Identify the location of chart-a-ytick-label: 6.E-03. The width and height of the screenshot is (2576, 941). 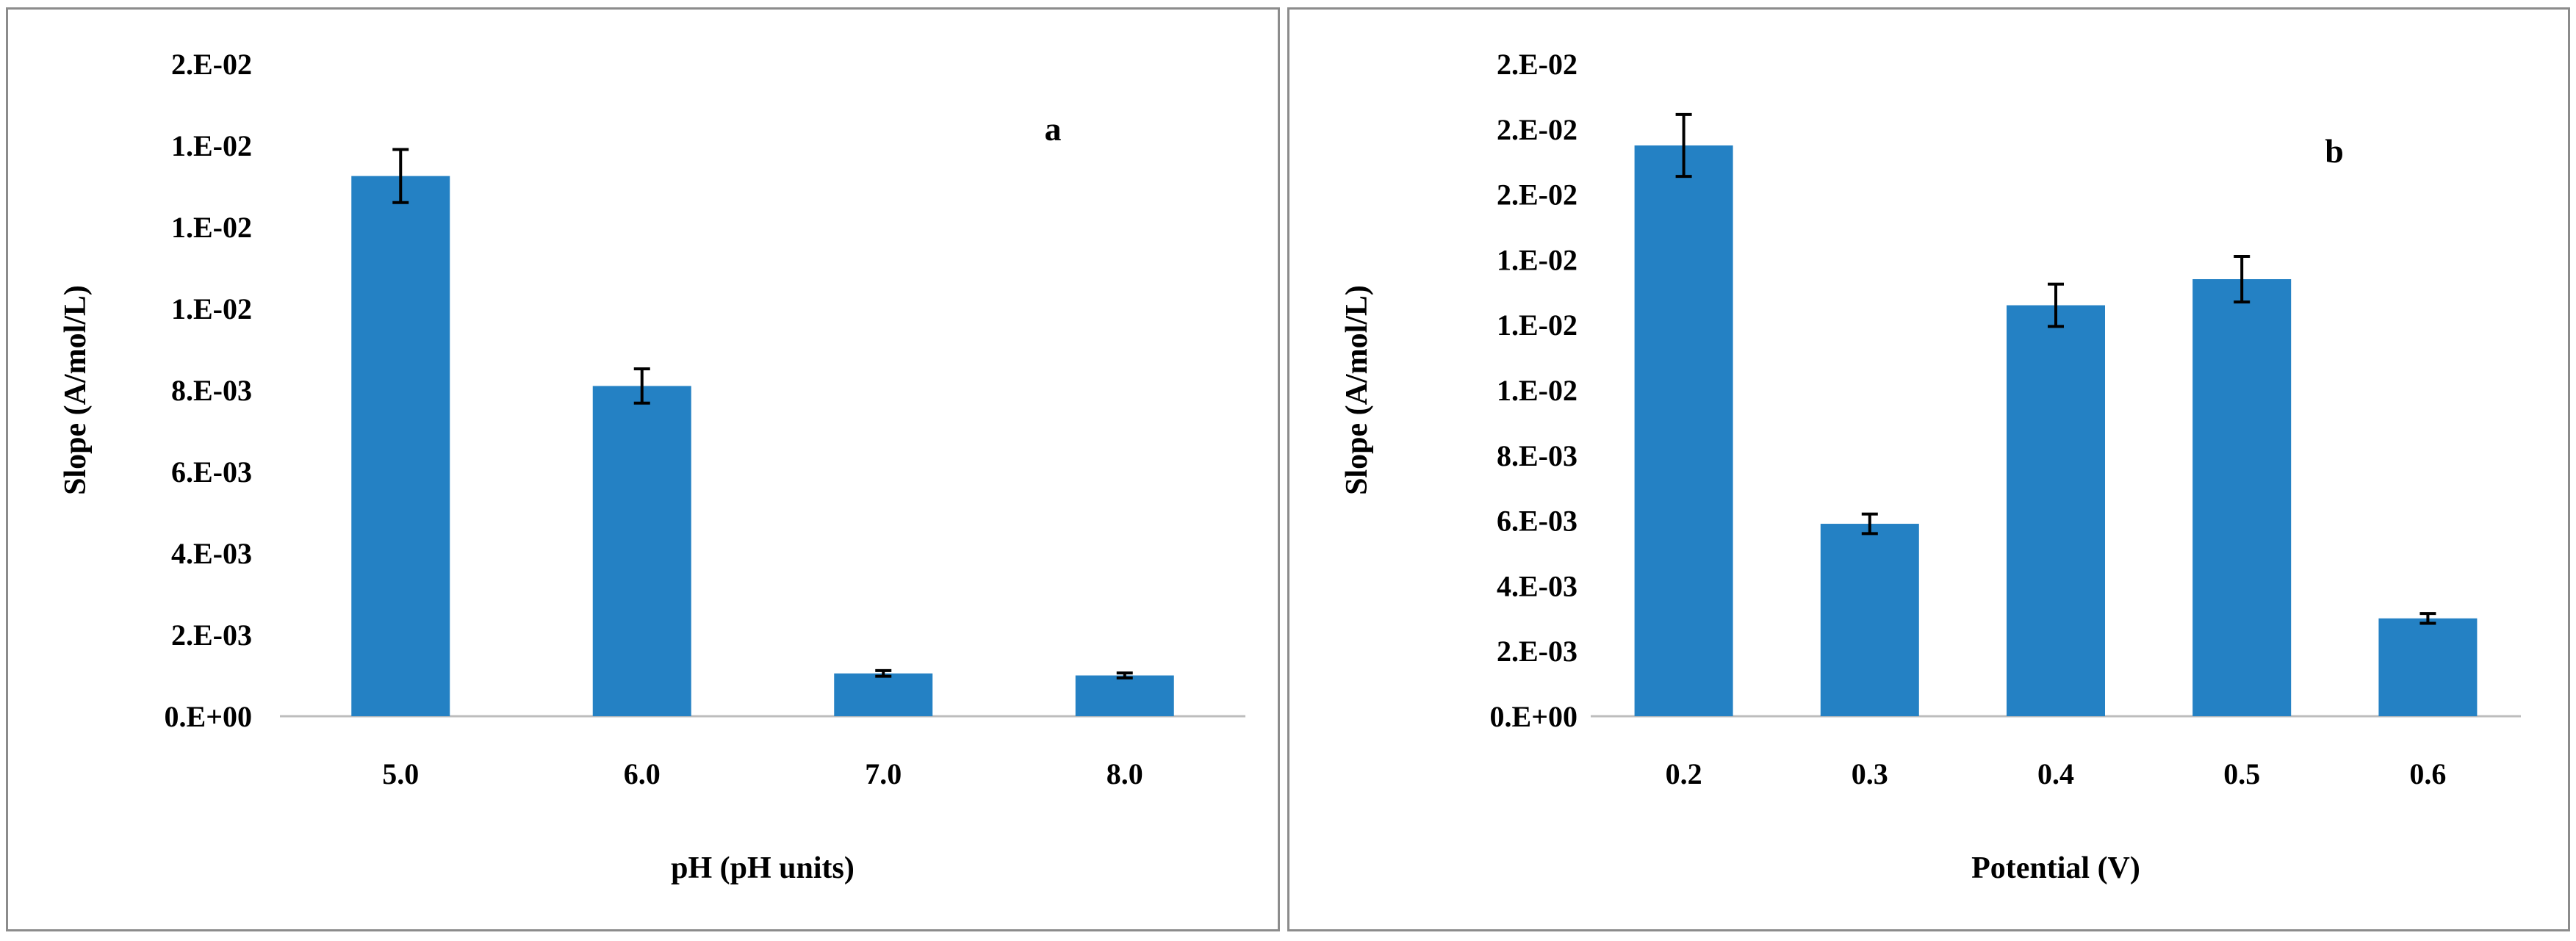
(212, 471).